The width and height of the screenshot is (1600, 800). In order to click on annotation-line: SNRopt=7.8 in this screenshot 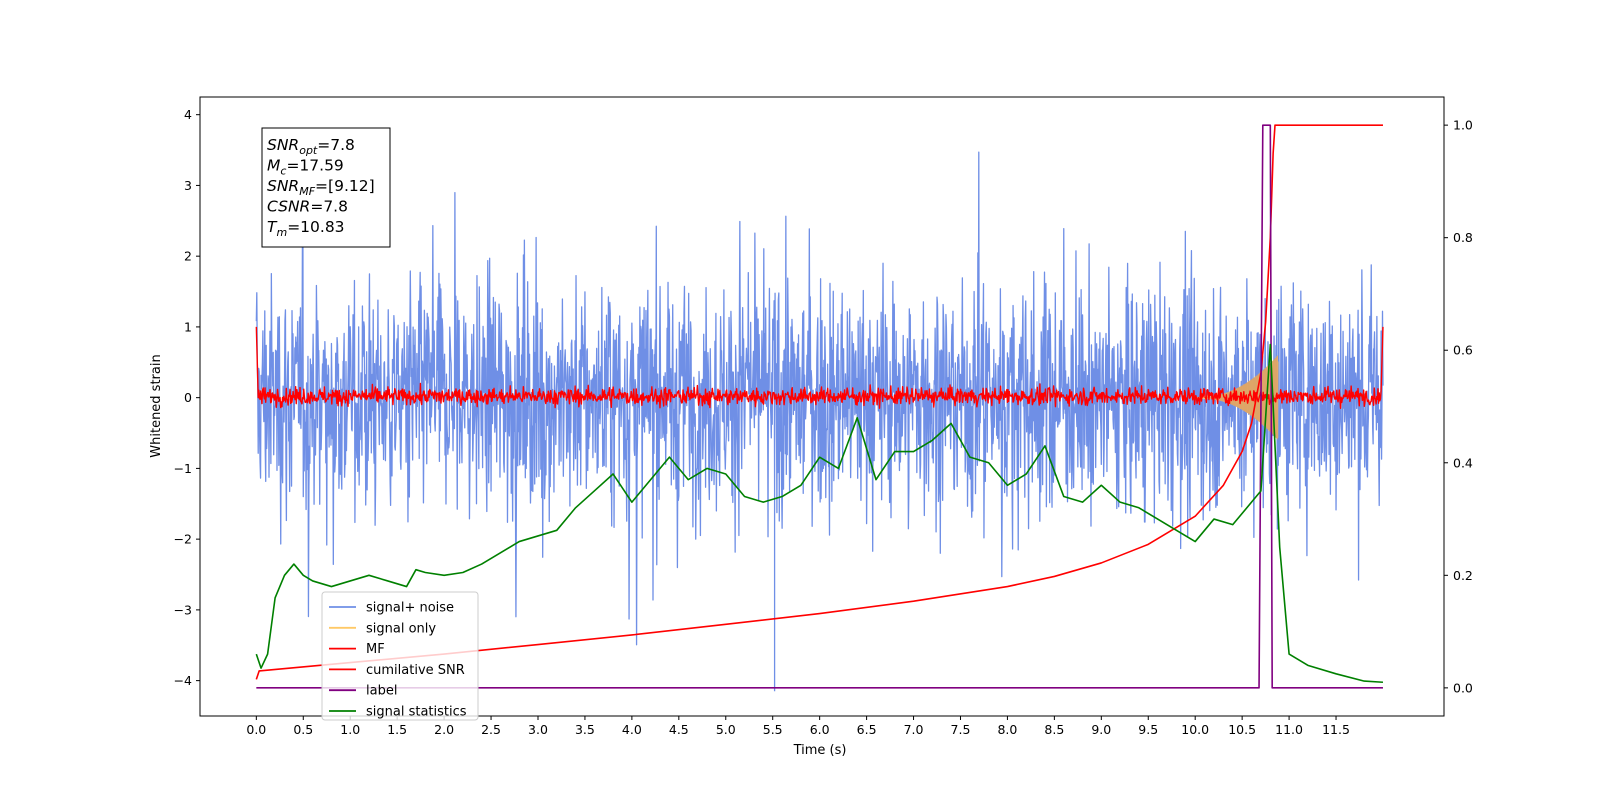, I will do `click(311, 146)`.